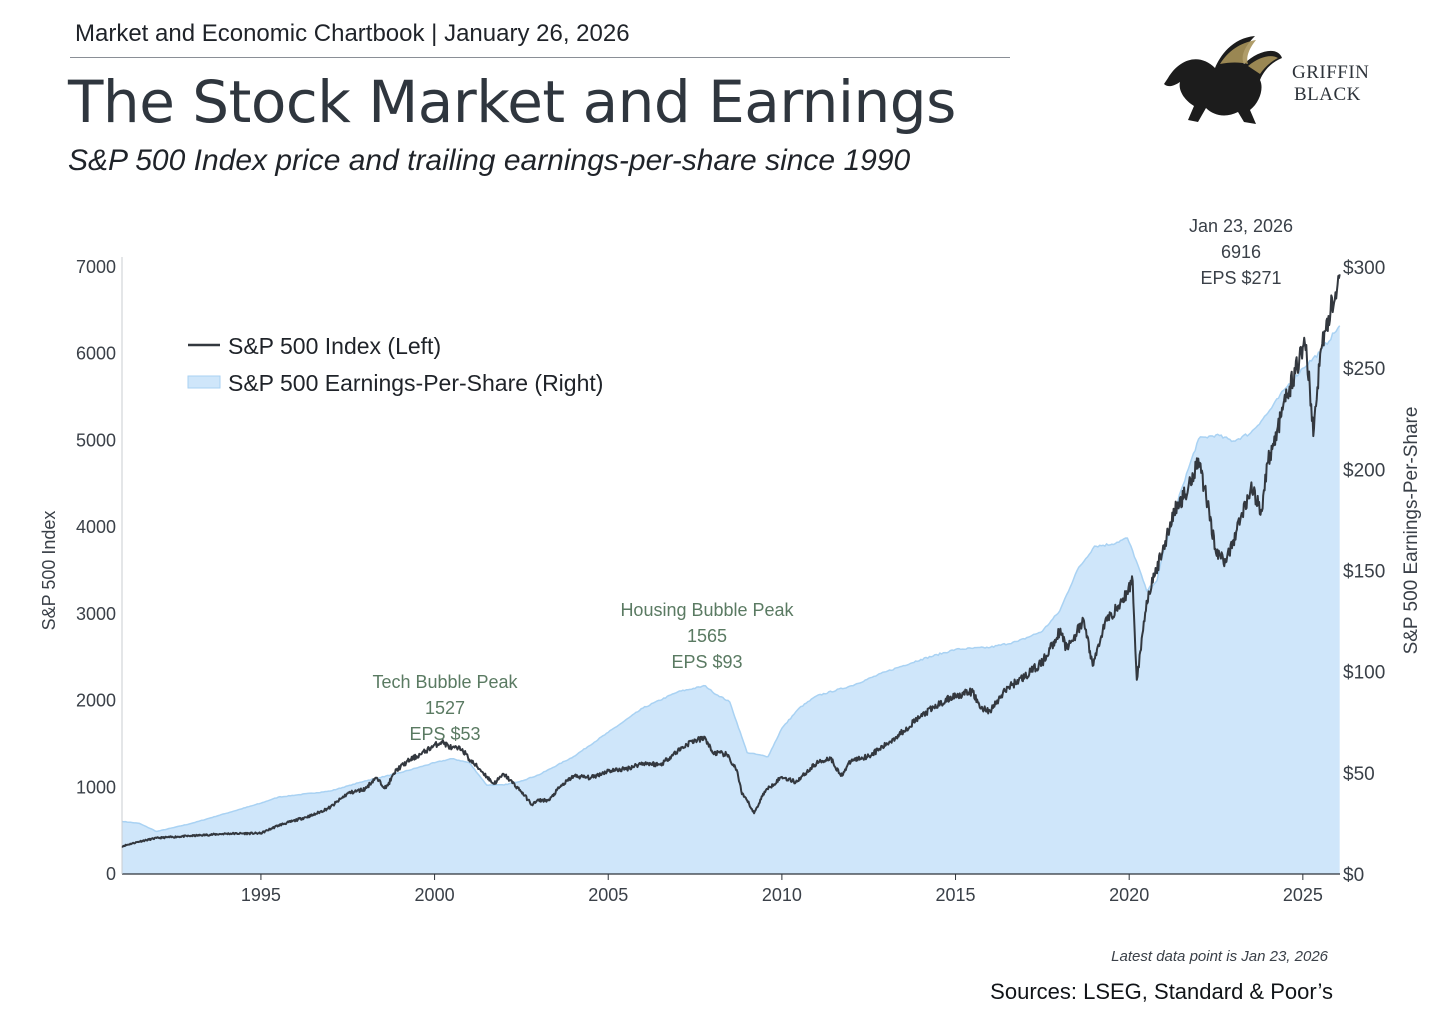 The height and width of the screenshot is (1036, 1448). I want to click on legend-swatch-eps, so click(204, 382).